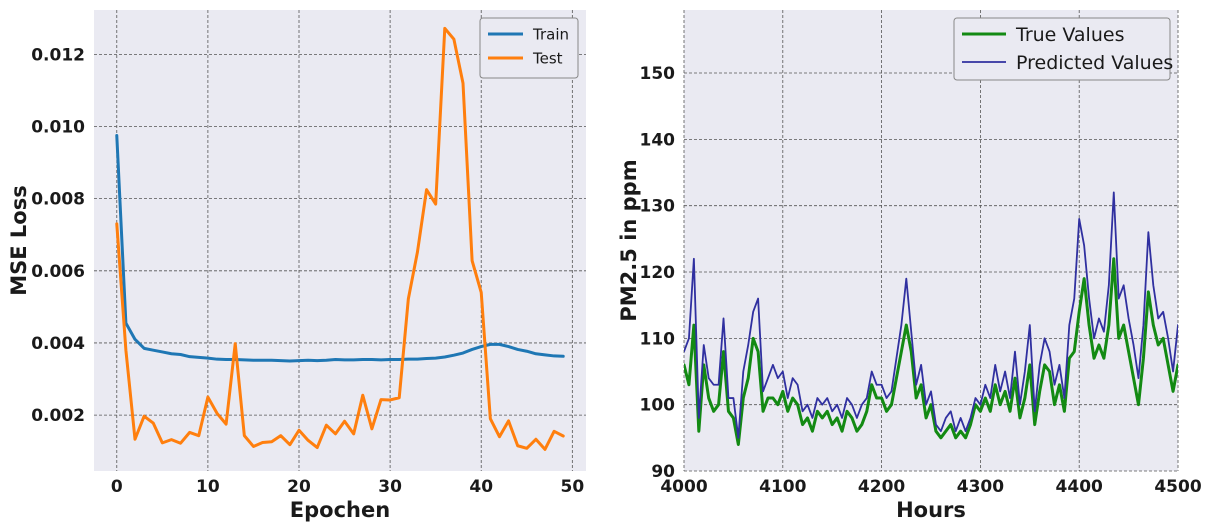  I want to click on x-tick-label: 4200, so click(881, 487).